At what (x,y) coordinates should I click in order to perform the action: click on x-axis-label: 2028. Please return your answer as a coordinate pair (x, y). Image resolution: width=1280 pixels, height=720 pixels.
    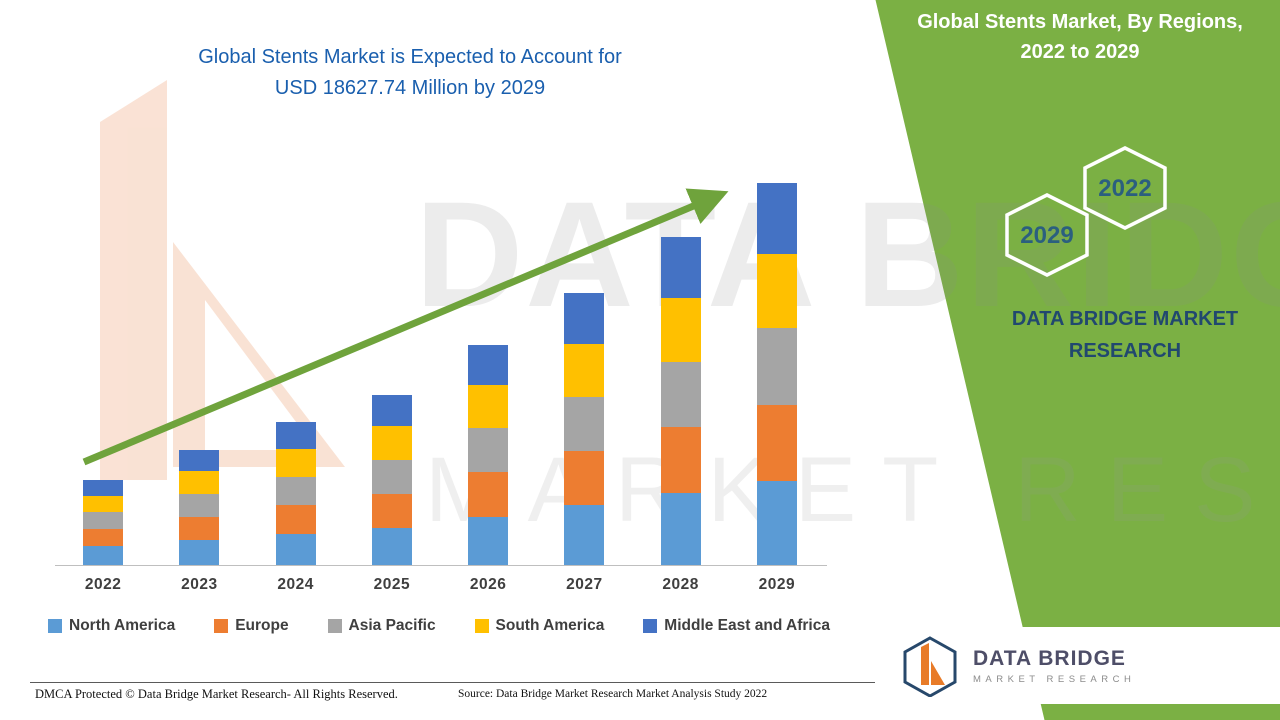
    Looking at the image, I should click on (680, 584).